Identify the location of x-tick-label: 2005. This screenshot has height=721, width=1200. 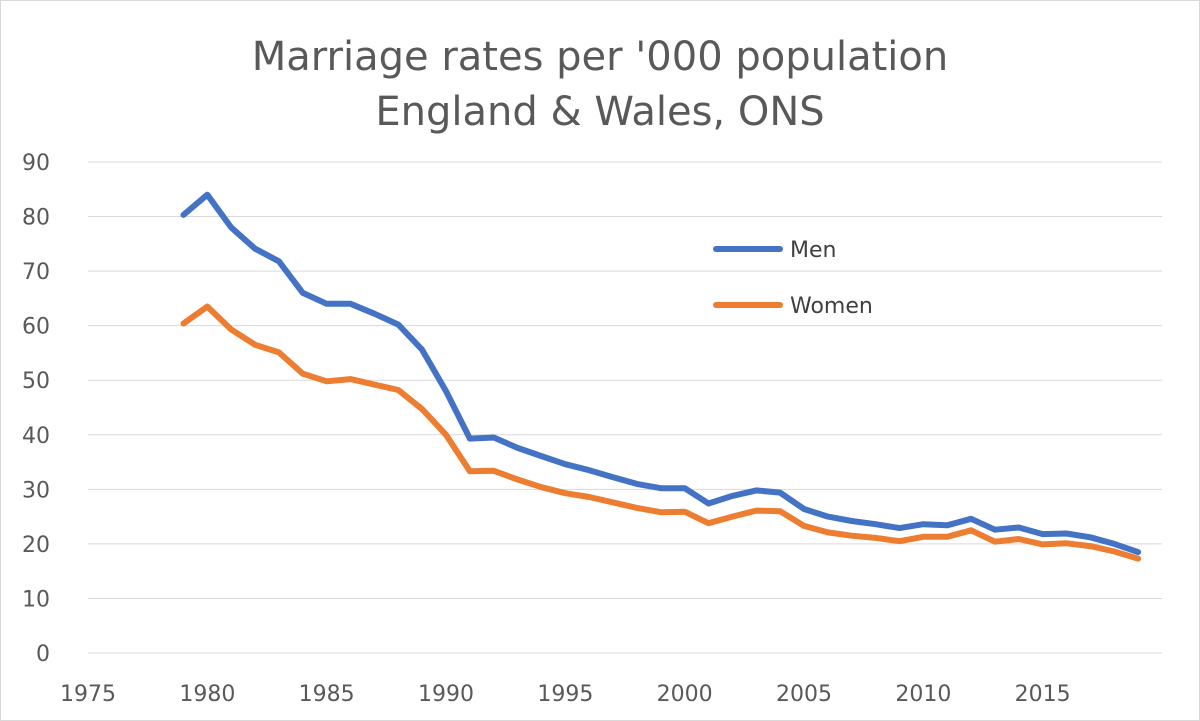
(804, 694).